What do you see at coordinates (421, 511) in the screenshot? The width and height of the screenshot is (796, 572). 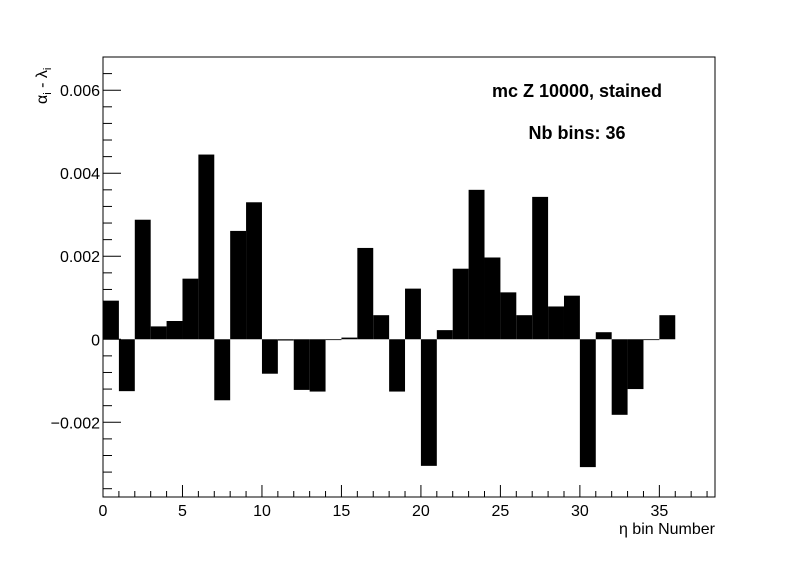 I see `x-tick-label: 20` at bounding box center [421, 511].